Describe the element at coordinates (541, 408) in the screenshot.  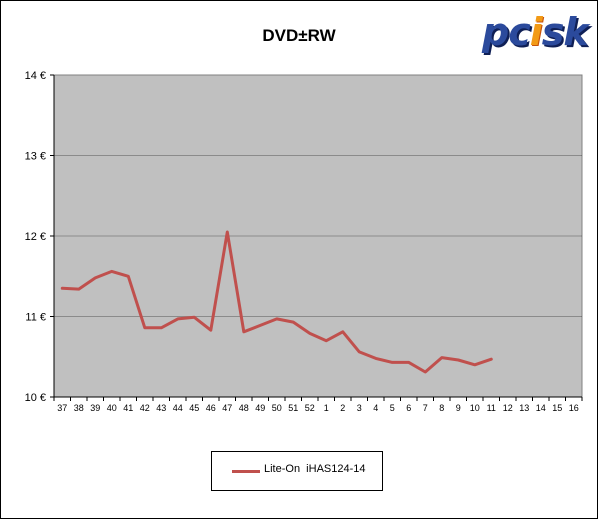
I see `x-tick-label: 14` at that location.